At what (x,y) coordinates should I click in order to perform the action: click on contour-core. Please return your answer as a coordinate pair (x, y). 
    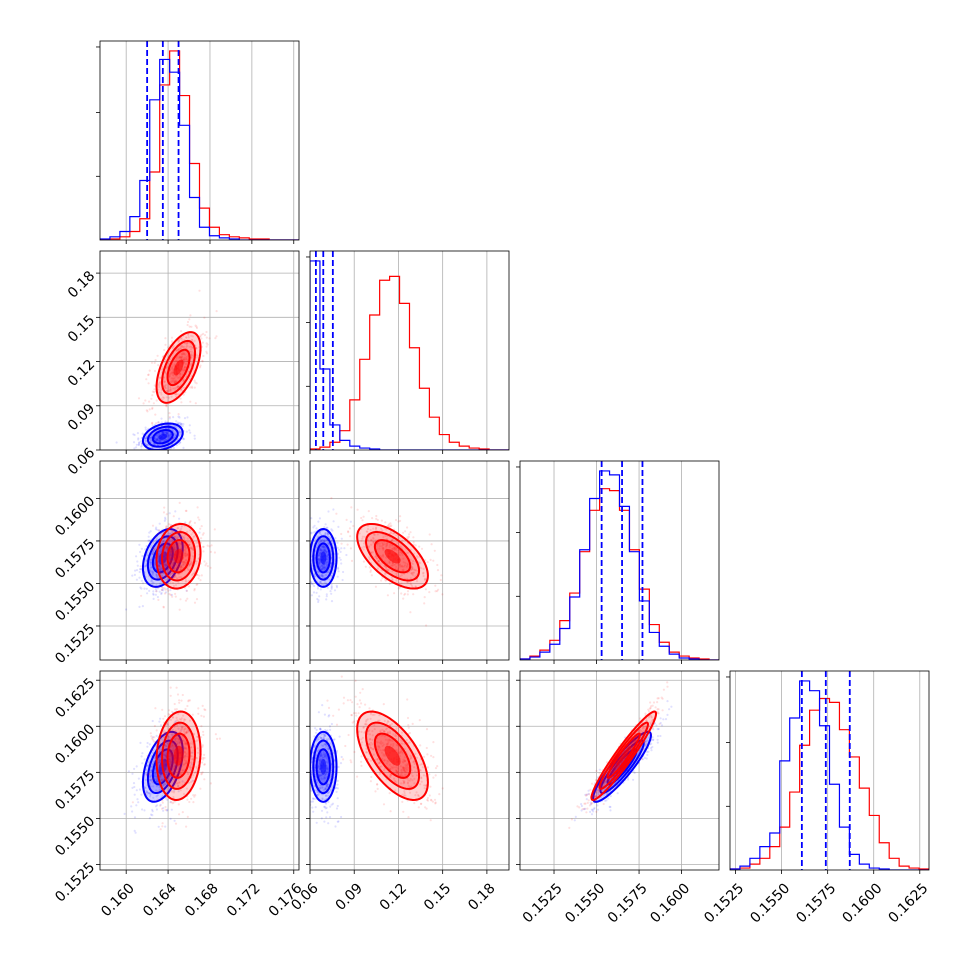
    Looking at the image, I should click on (178, 556).